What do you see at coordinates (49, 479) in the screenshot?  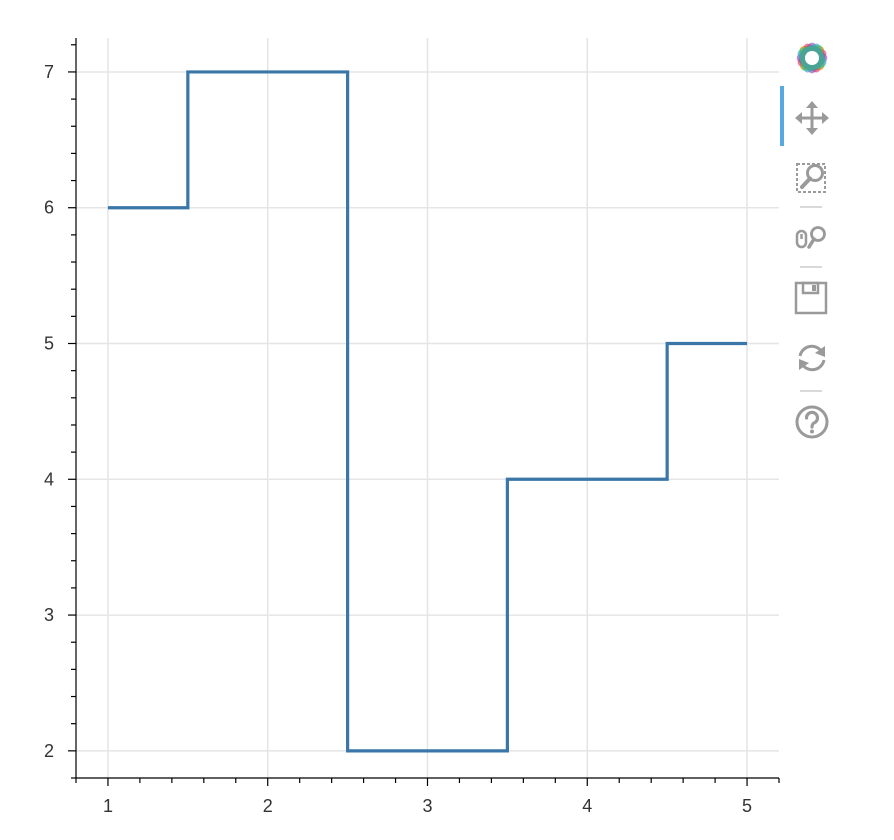 I see `y-tick-label: 4` at bounding box center [49, 479].